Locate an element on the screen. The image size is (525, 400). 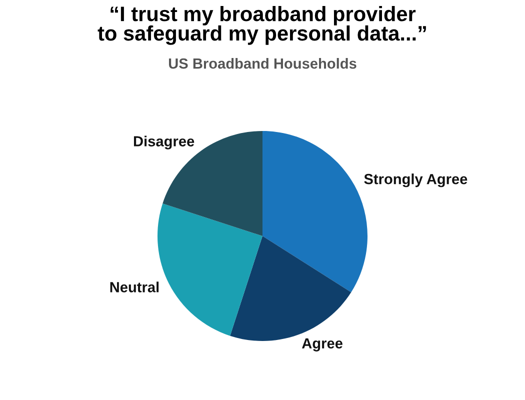
slice-label: Neutral is located at coordinates (134, 287).